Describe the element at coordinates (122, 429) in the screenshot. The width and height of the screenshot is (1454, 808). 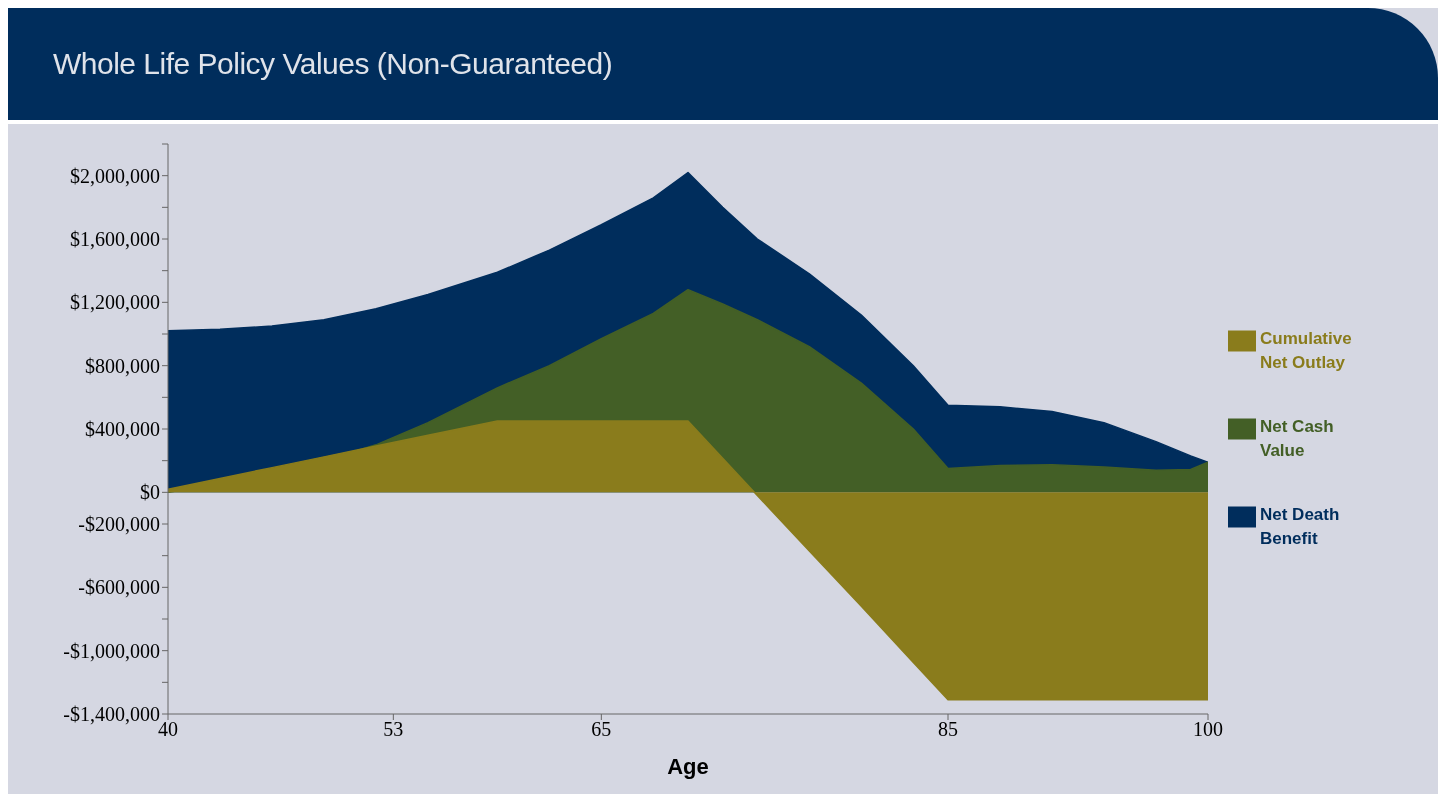
I see `y-tick-label: $400,000` at that location.